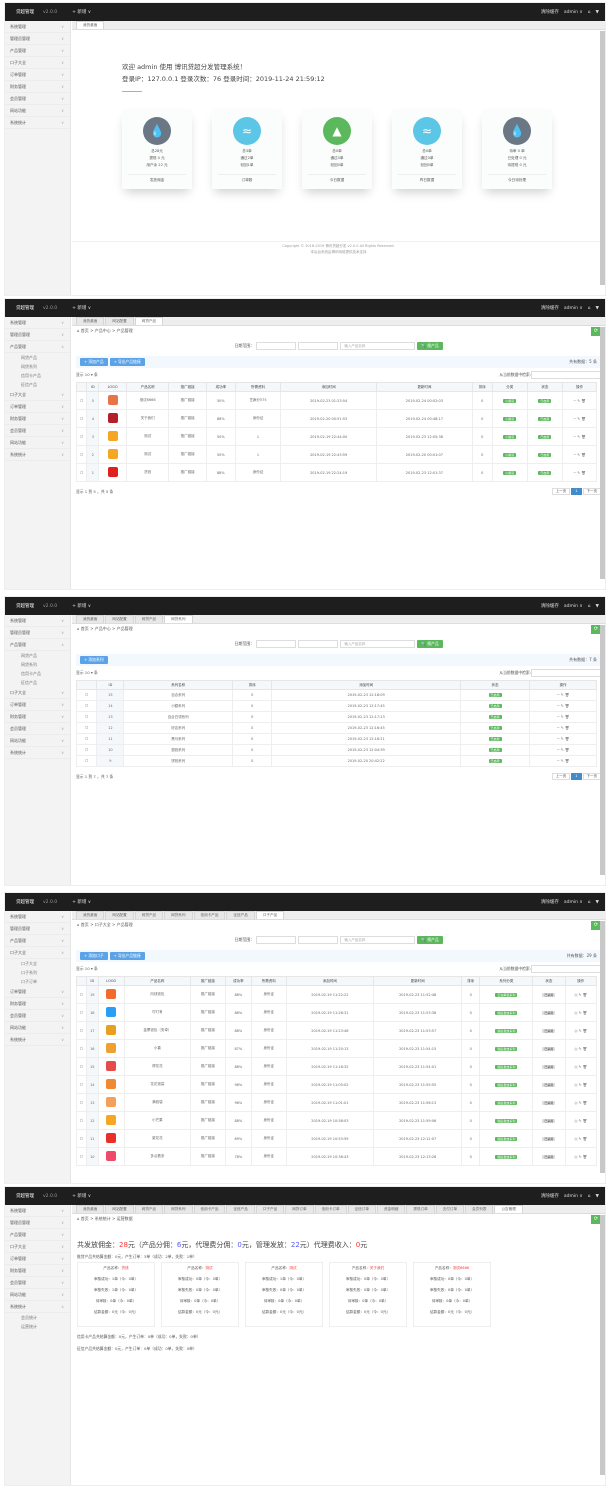  I want to click on add-button: + 添加系列, so click(94, 660).